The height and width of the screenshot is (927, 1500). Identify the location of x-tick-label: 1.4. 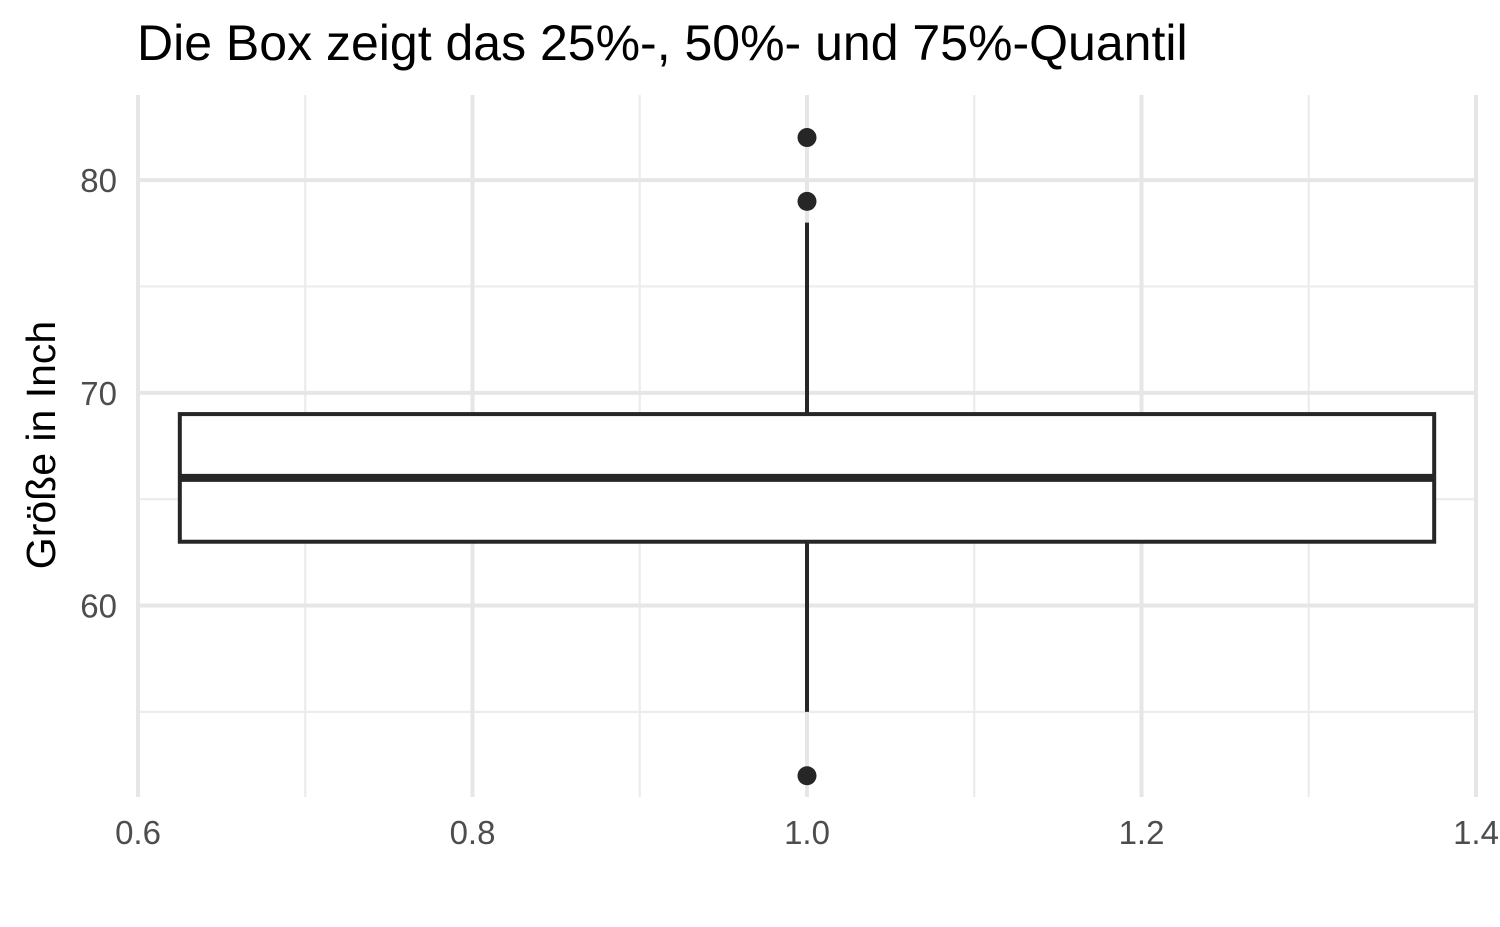
(1476, 832).